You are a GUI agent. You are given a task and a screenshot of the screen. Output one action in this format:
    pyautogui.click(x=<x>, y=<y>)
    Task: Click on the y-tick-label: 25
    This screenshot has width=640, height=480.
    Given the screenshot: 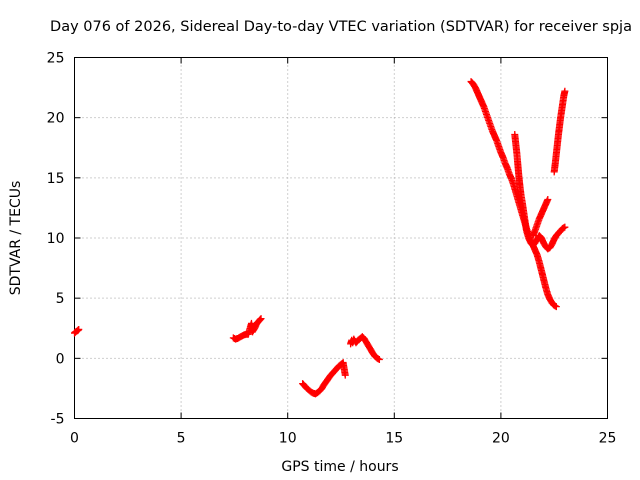 What is the action you would take?
    pyautogui.click(x=56, y=59)
    